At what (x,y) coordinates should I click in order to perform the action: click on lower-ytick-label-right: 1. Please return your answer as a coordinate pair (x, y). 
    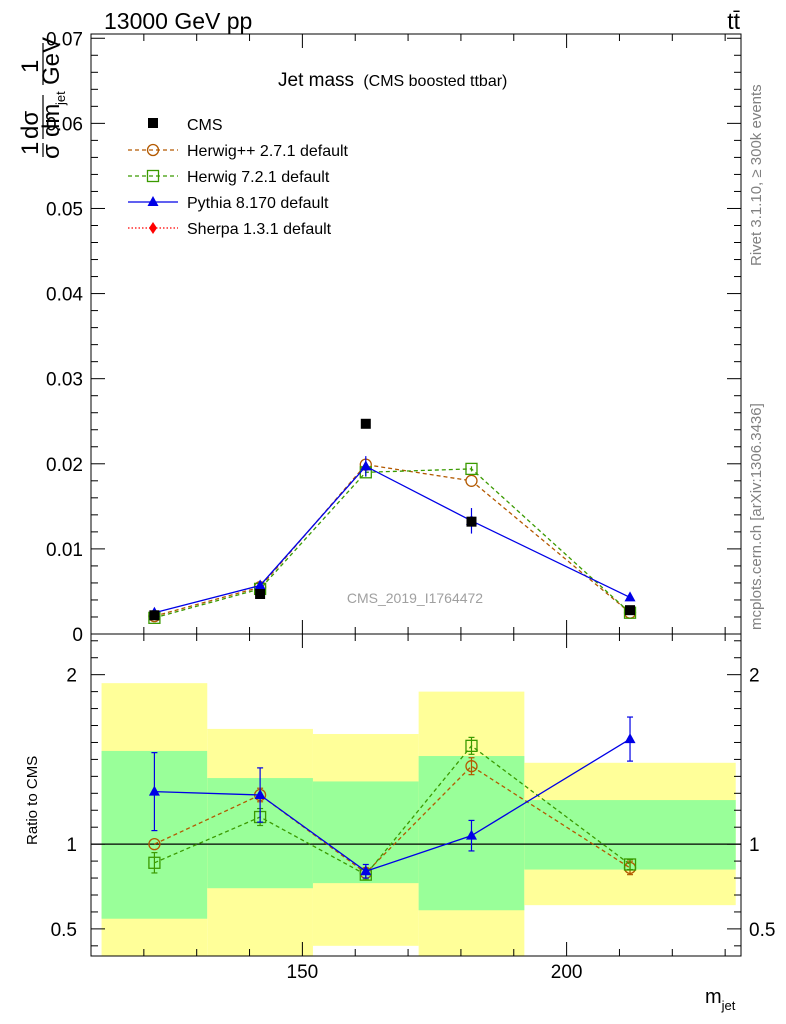
    Looking at the image, I should click on (754, 845).